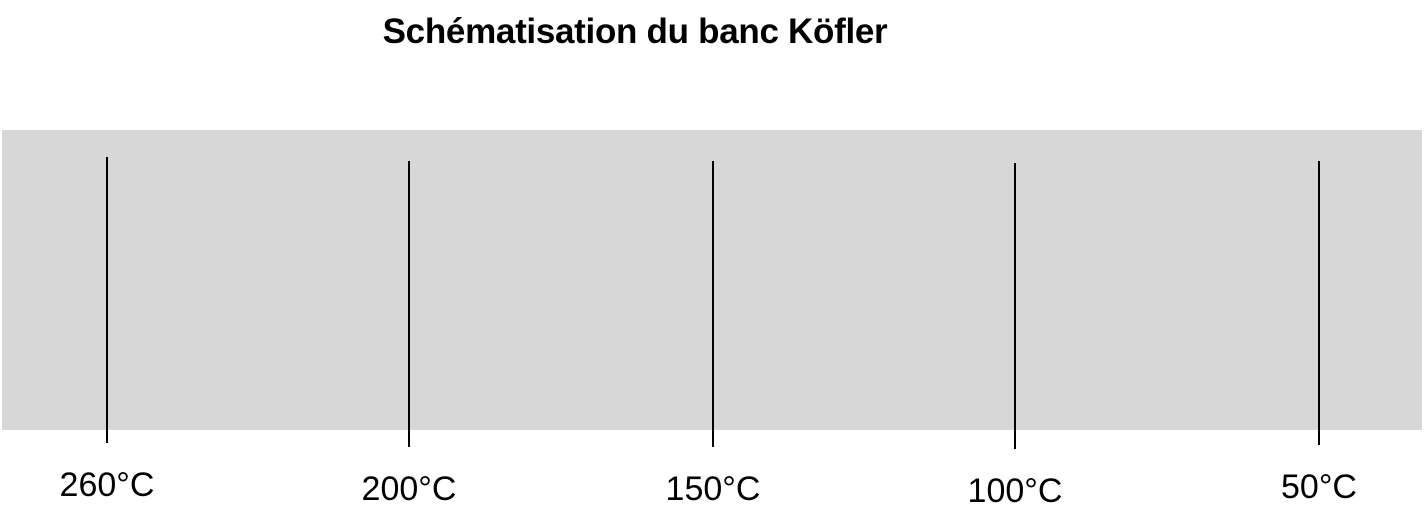 The width and height of the screenshot is (1424, 522). I want to click on tick-label-100: 100°C, so click(1015, 491).